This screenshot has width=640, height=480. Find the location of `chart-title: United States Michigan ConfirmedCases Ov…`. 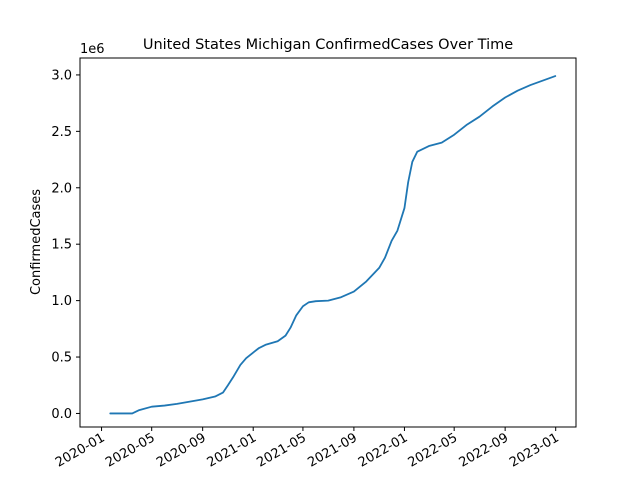

chart-title: United States Michigan ConfirmedCases Ov… is located at coordinates (328, 45).